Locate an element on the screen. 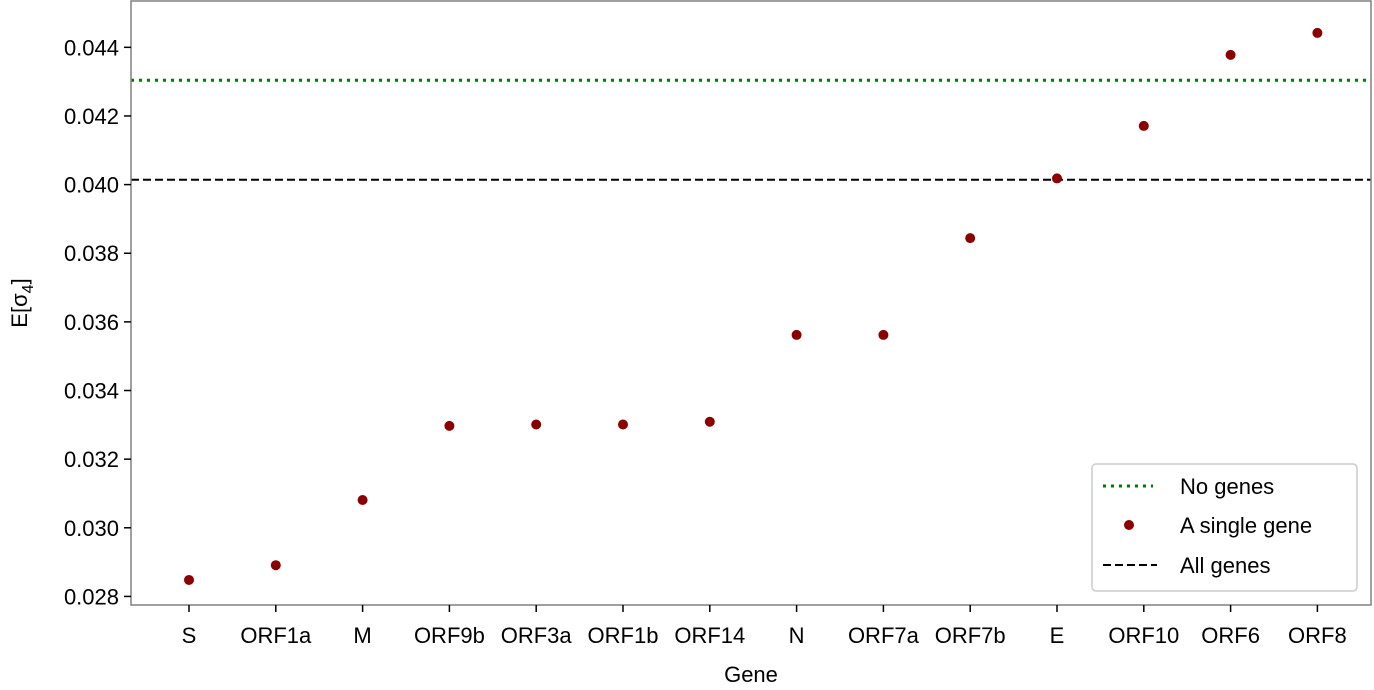  legend-all-genes-label: All genes is located at coordinates (1225, 565).